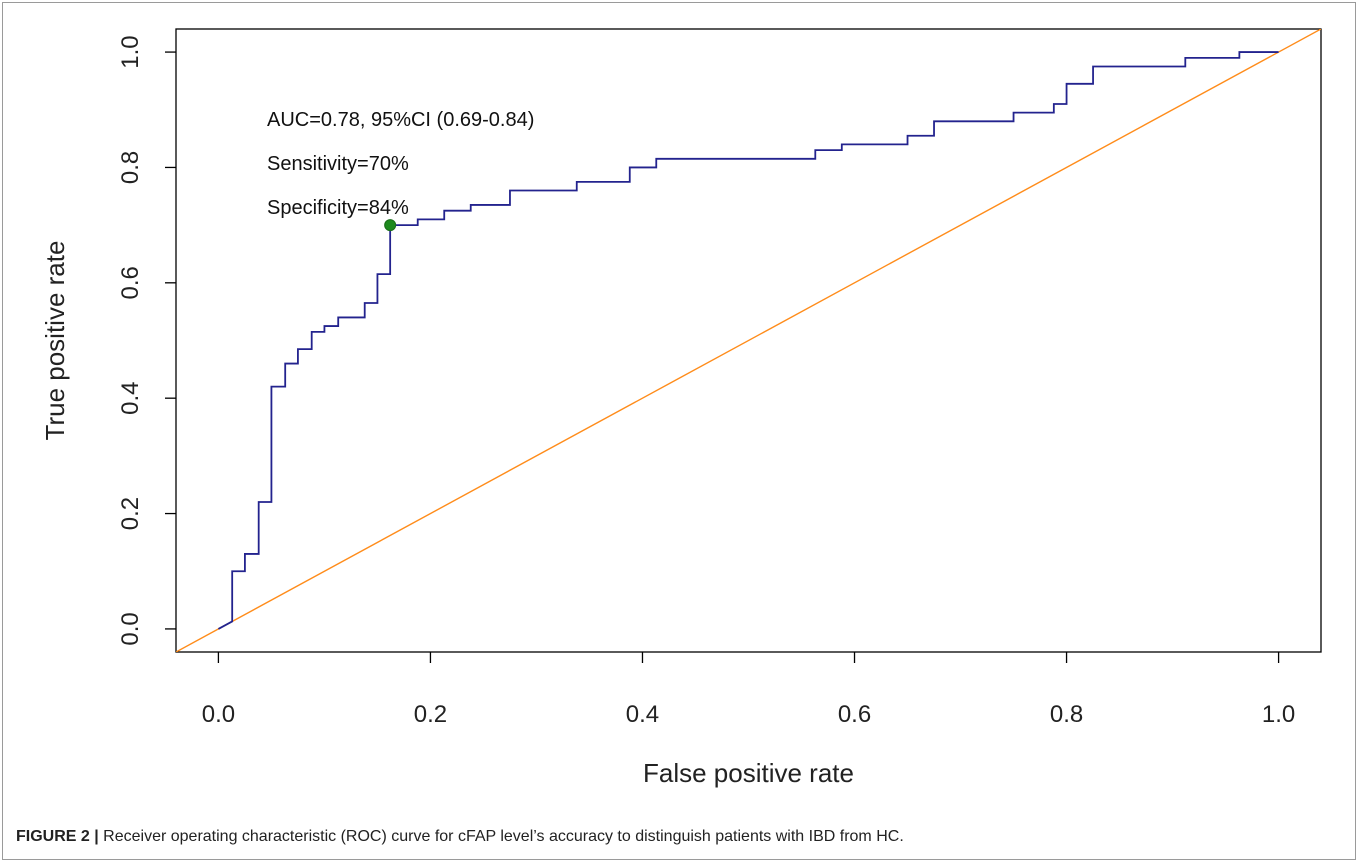  I want to click on x-tick-label: 1.0, so click(1278, 714).